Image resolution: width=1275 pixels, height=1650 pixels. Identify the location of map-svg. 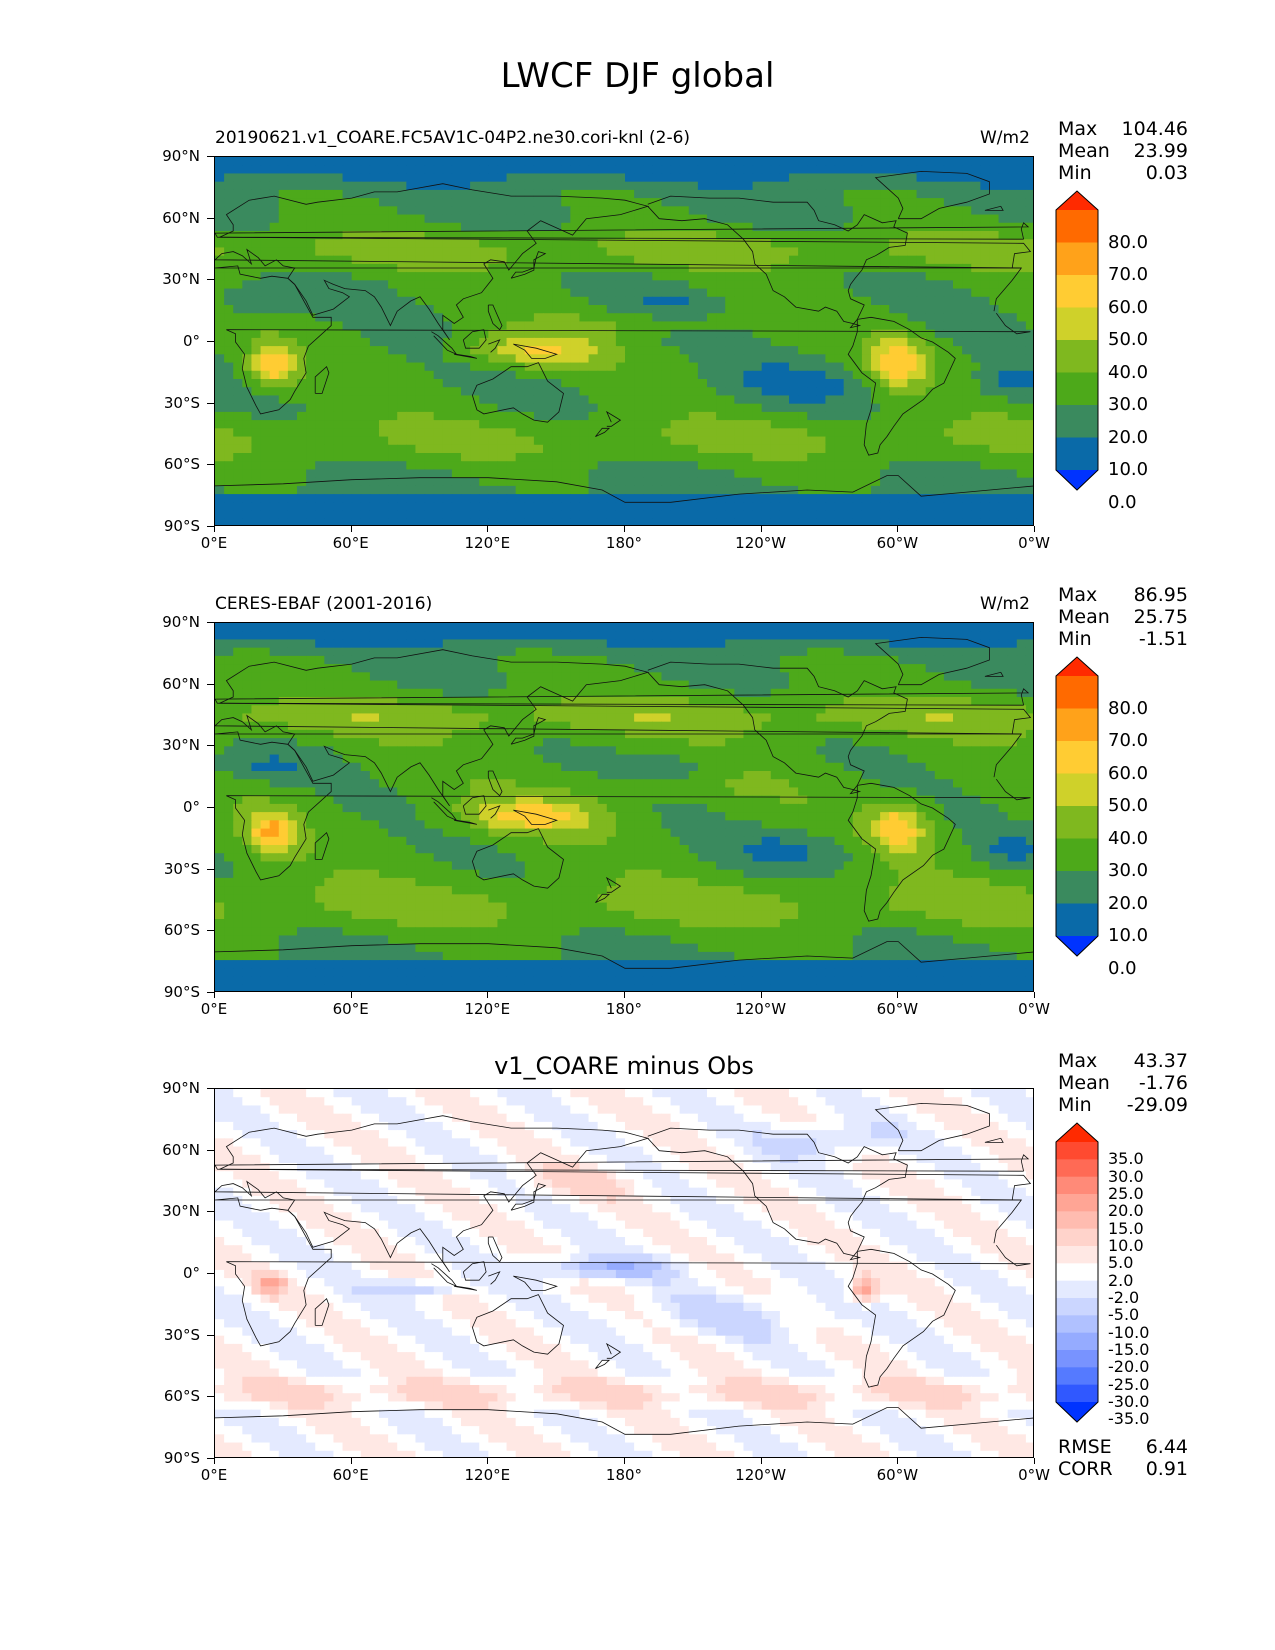
(624, 807).